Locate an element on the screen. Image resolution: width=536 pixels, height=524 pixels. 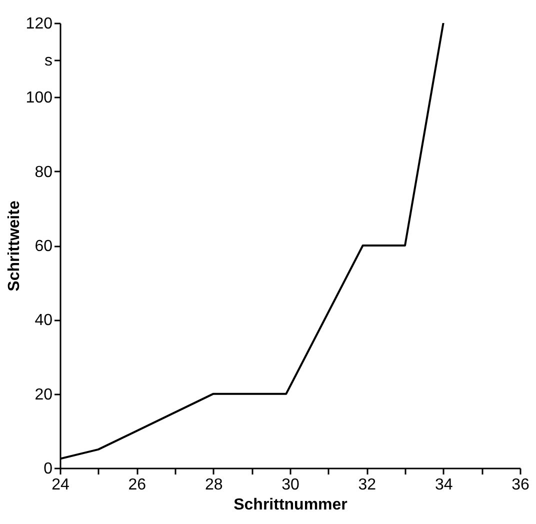
x-tick-label: 36 is located at coordinates (521, 485).